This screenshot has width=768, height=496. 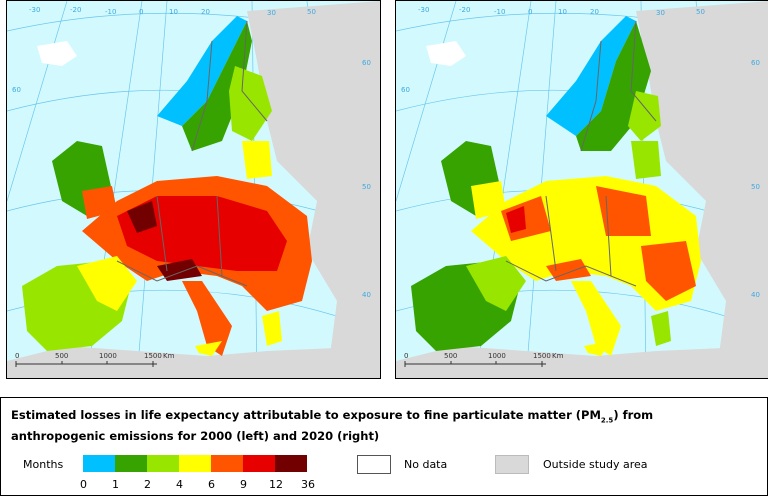 What do you see at coordinates (243, 484) in the screenshot?
I see `break-label: 9` at bounding box center [243, 484].